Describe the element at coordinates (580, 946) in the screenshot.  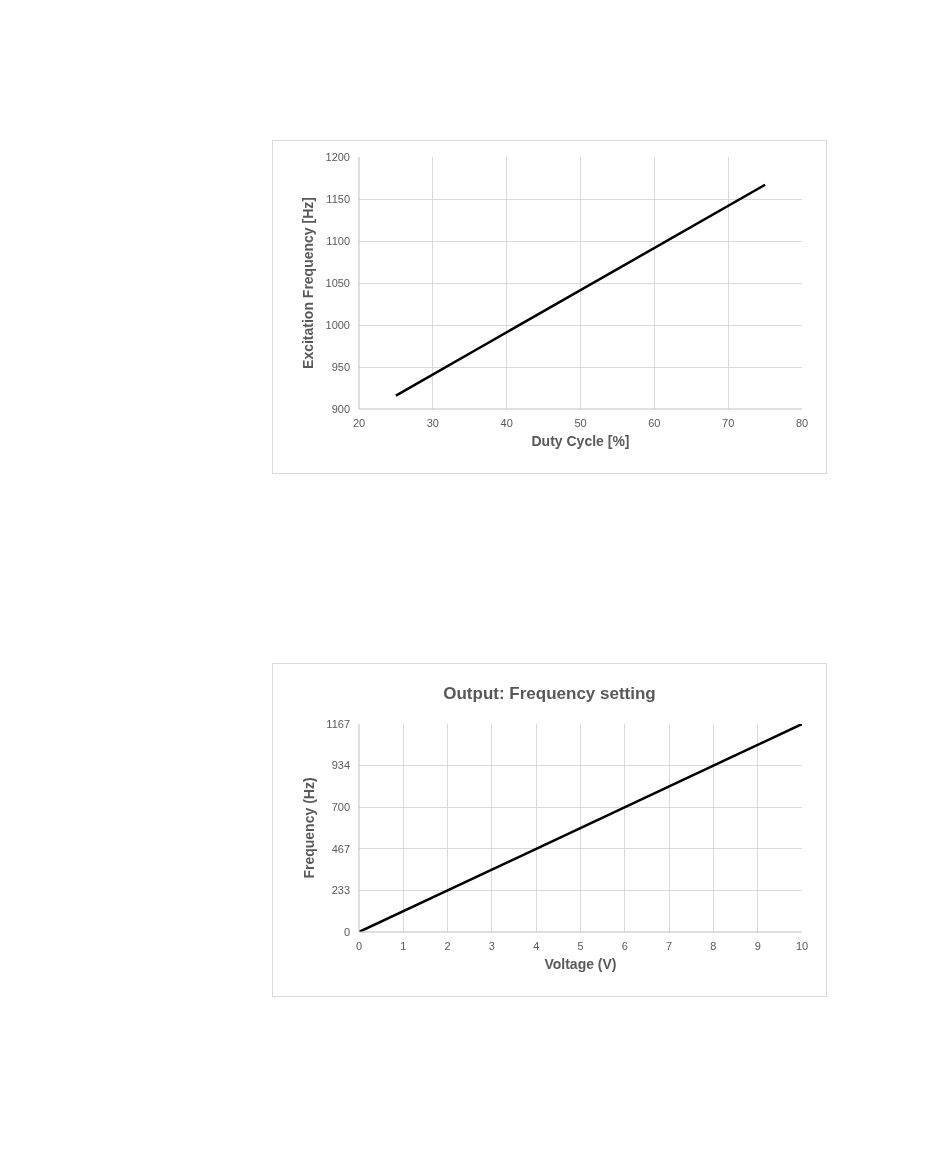
I see `x-tick-label: 5` at that location.